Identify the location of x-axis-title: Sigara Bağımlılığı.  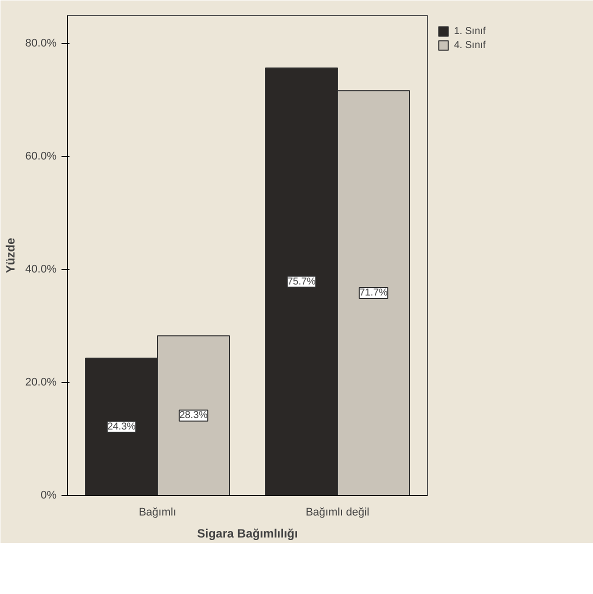
(247, 533).